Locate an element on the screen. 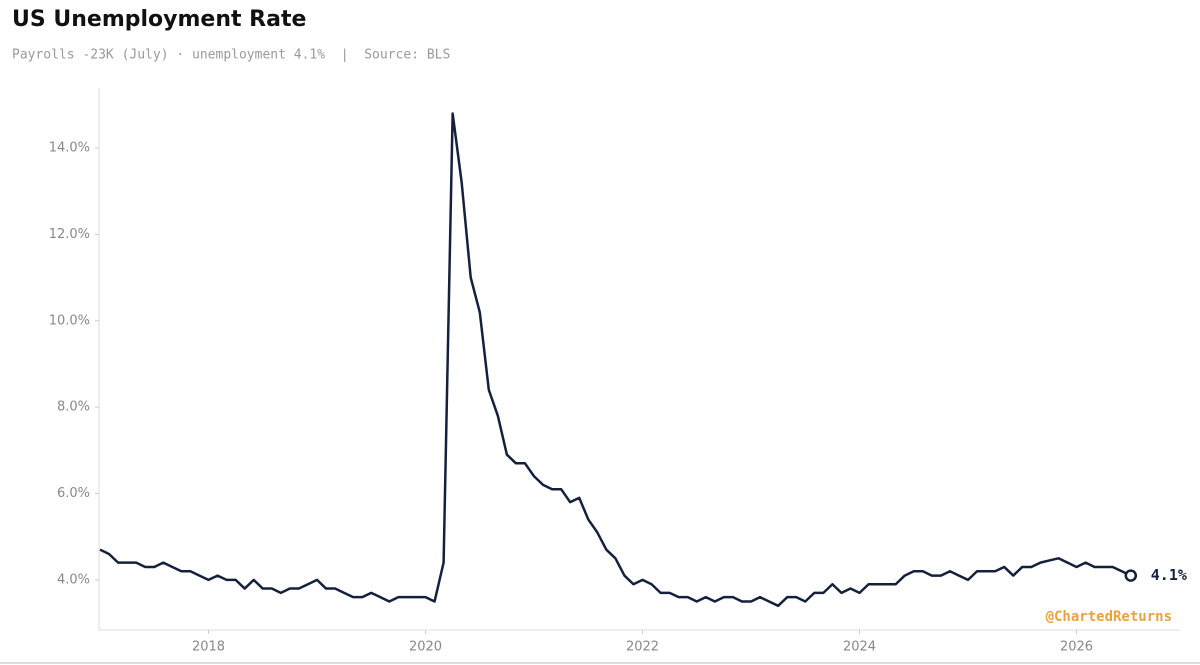  watermark: @ChartedReturns is located at coordinates (1109, 617).